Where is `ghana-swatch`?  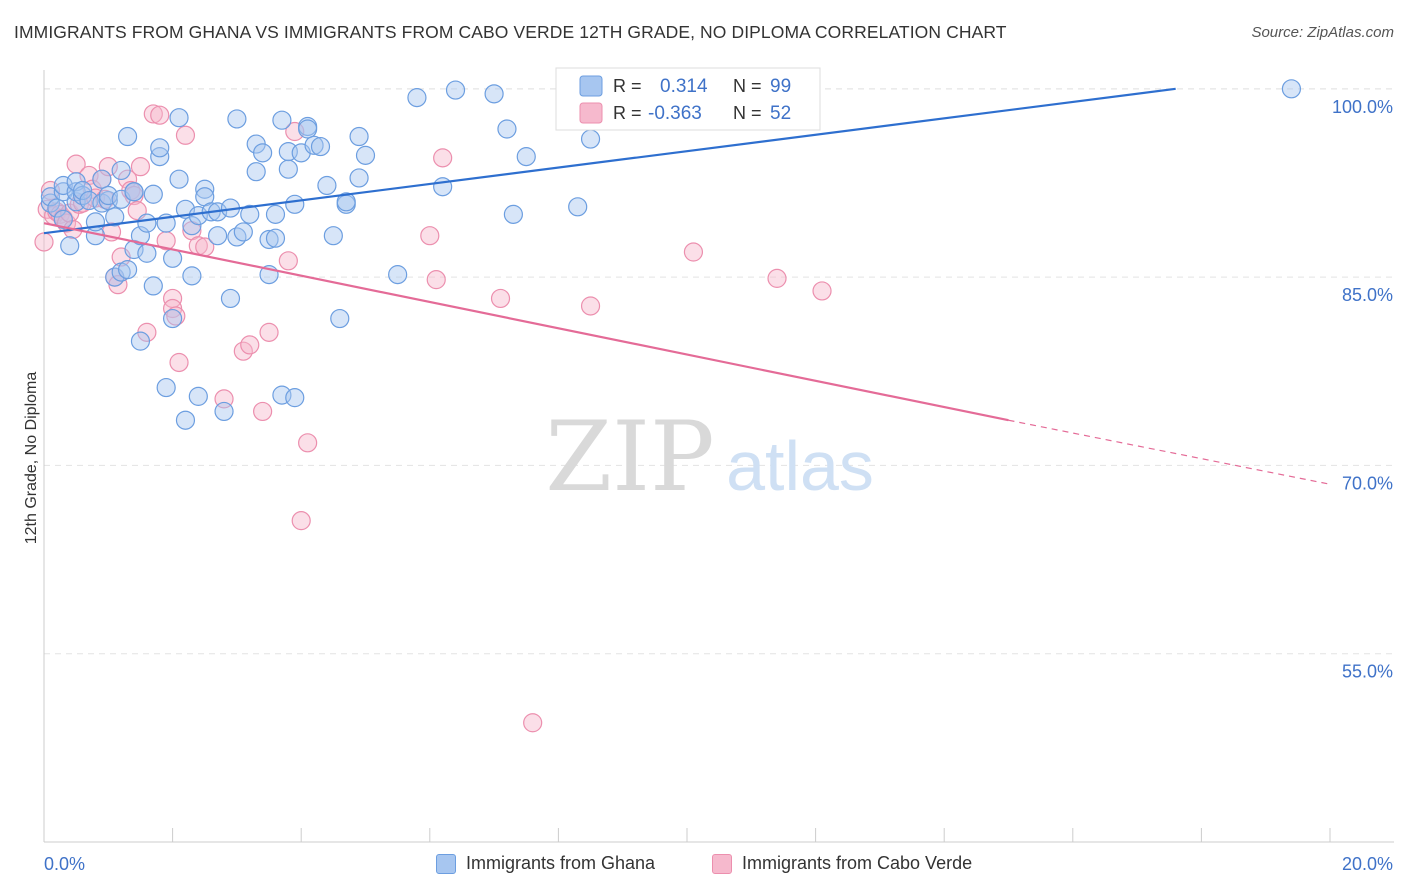
ghana-swatch is located at coordinates (591, 86).